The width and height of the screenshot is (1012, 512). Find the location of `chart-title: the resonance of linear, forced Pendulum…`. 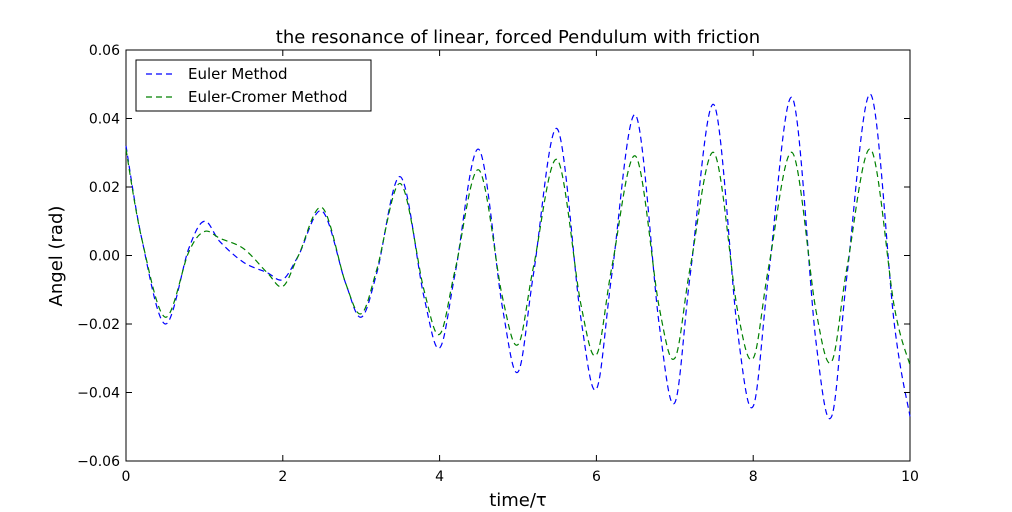

chart-title: the resonance of linear, forced Pendulum… is located at coordinates (518, 37).